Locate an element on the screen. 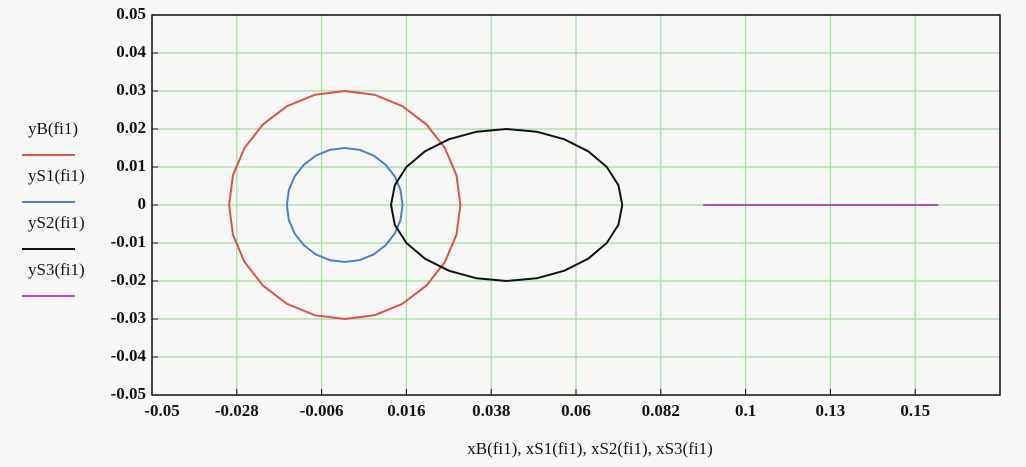 This screenshot has height=467, width=1026. y-tick-label: 0 is located at coordinates (142, 203).